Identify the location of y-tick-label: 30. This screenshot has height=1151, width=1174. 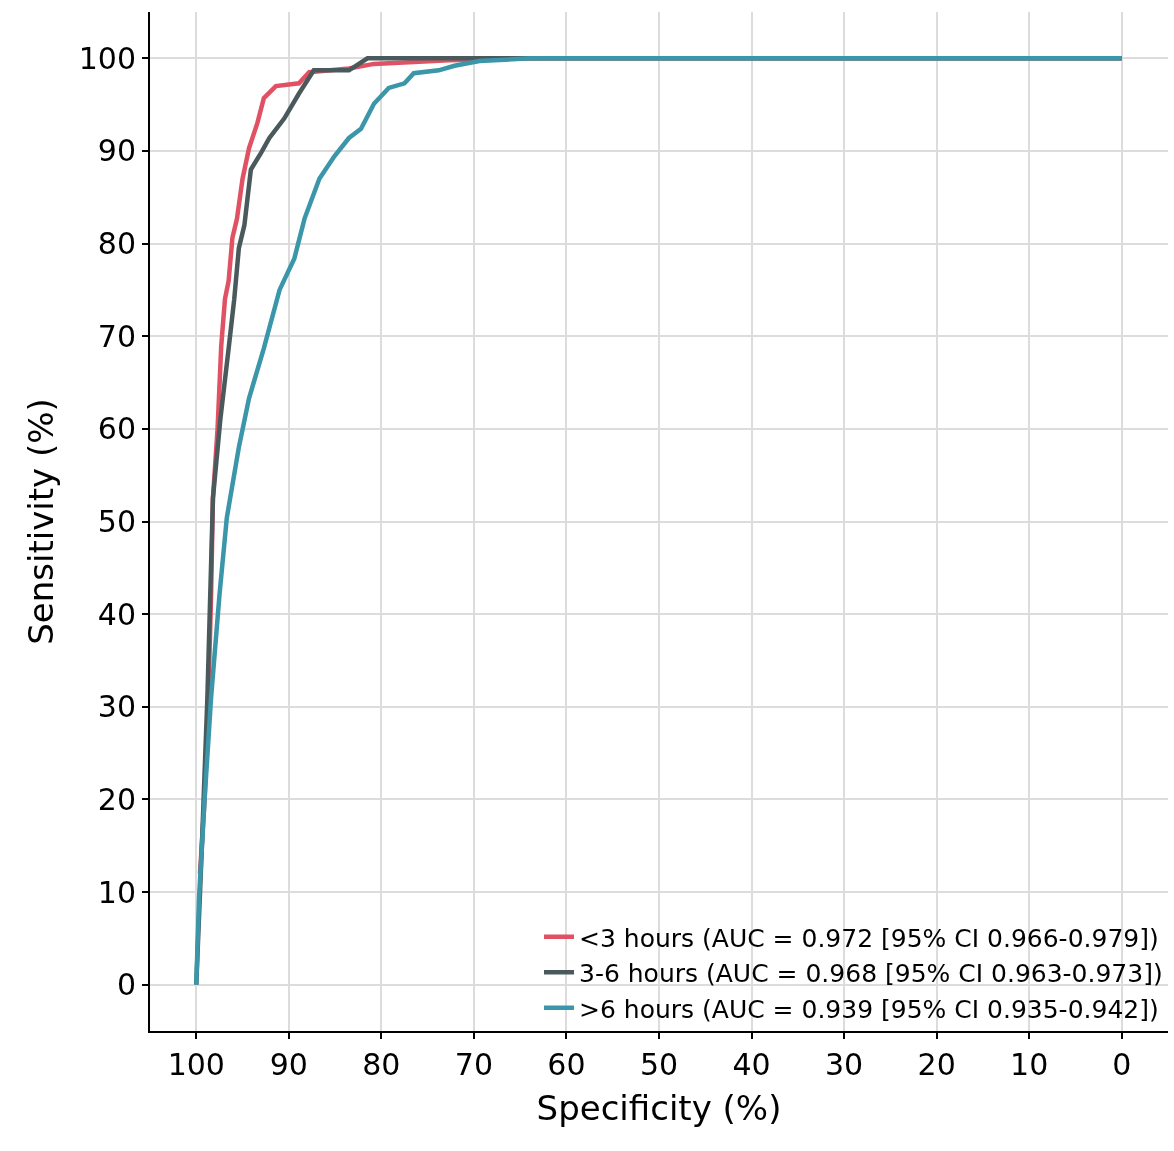
(116, 707).